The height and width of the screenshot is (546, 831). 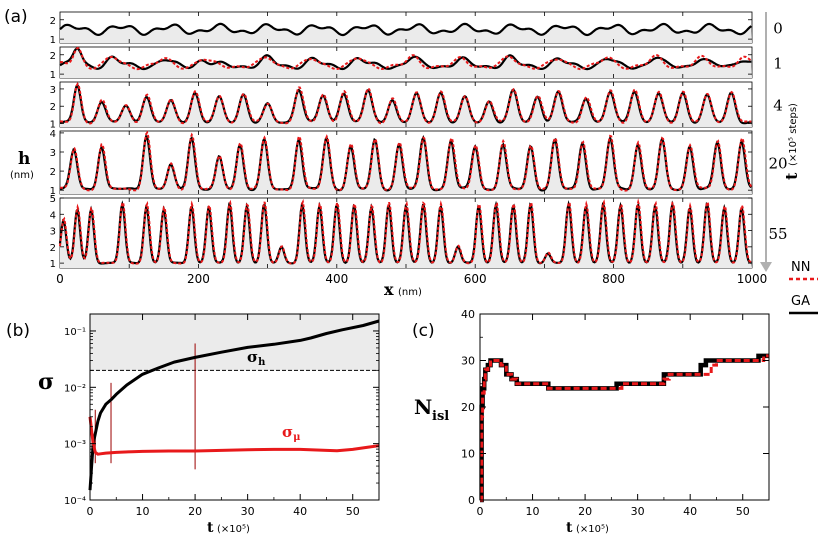 I want to click on y-tick-label: 10⁻⁴, so click(x=75, y=501).